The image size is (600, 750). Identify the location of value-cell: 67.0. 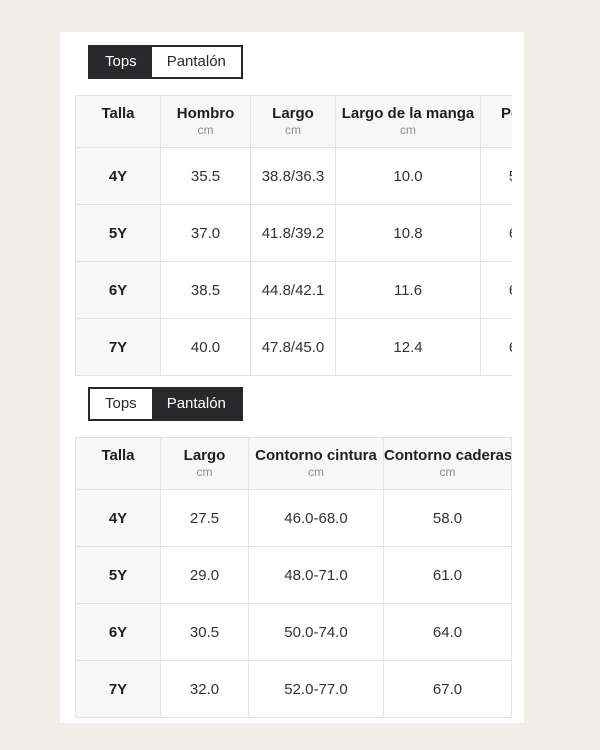
(447, 689).